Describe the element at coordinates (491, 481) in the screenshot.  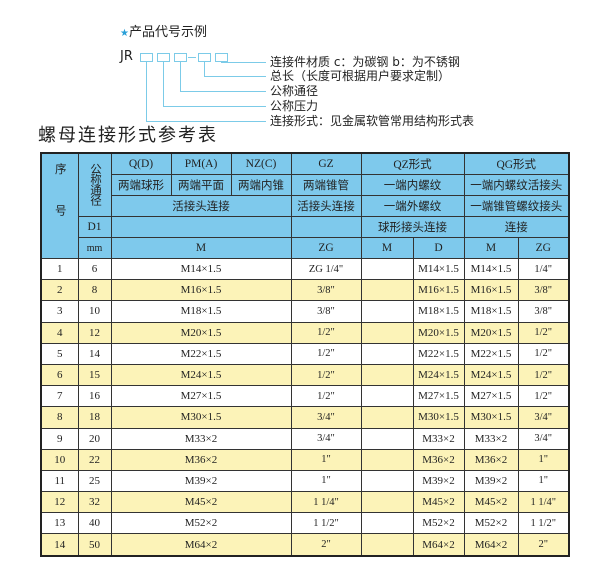
I see `cell-qg-m: M39×2` at that location.